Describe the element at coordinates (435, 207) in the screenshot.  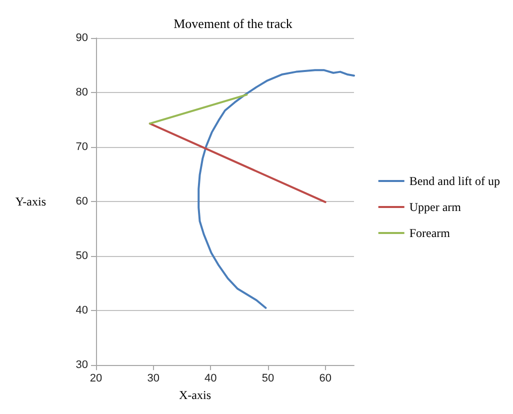
I see `legend-label: Upper arm` at that location.